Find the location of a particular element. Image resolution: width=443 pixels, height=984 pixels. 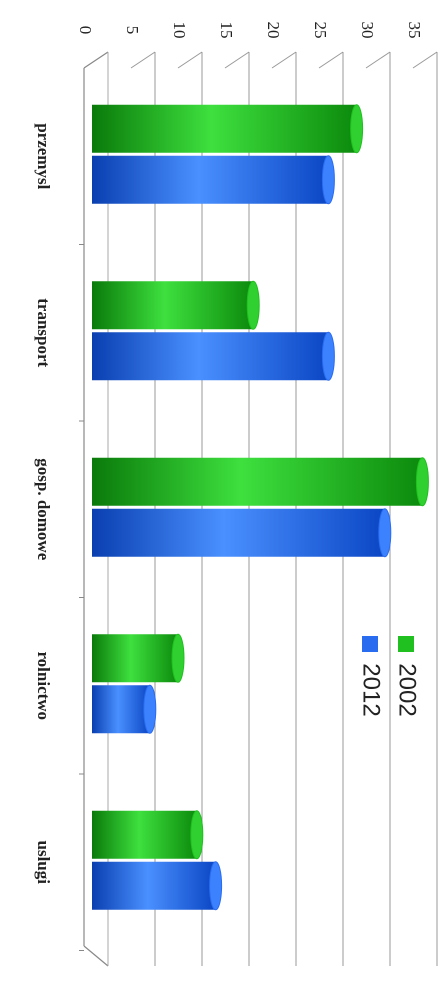

top-depth-edge is located at coordinates (96, 60).